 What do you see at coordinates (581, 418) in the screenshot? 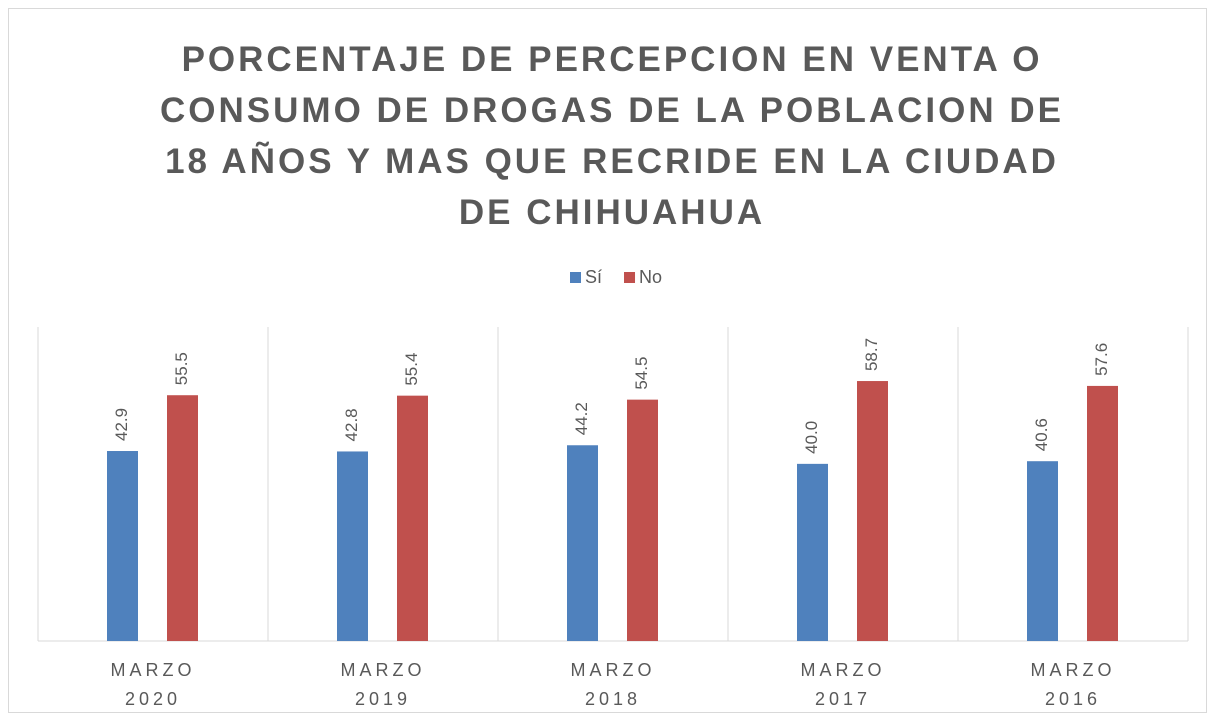
I see `data-label: 44.2` at bounding box center [581, 418].